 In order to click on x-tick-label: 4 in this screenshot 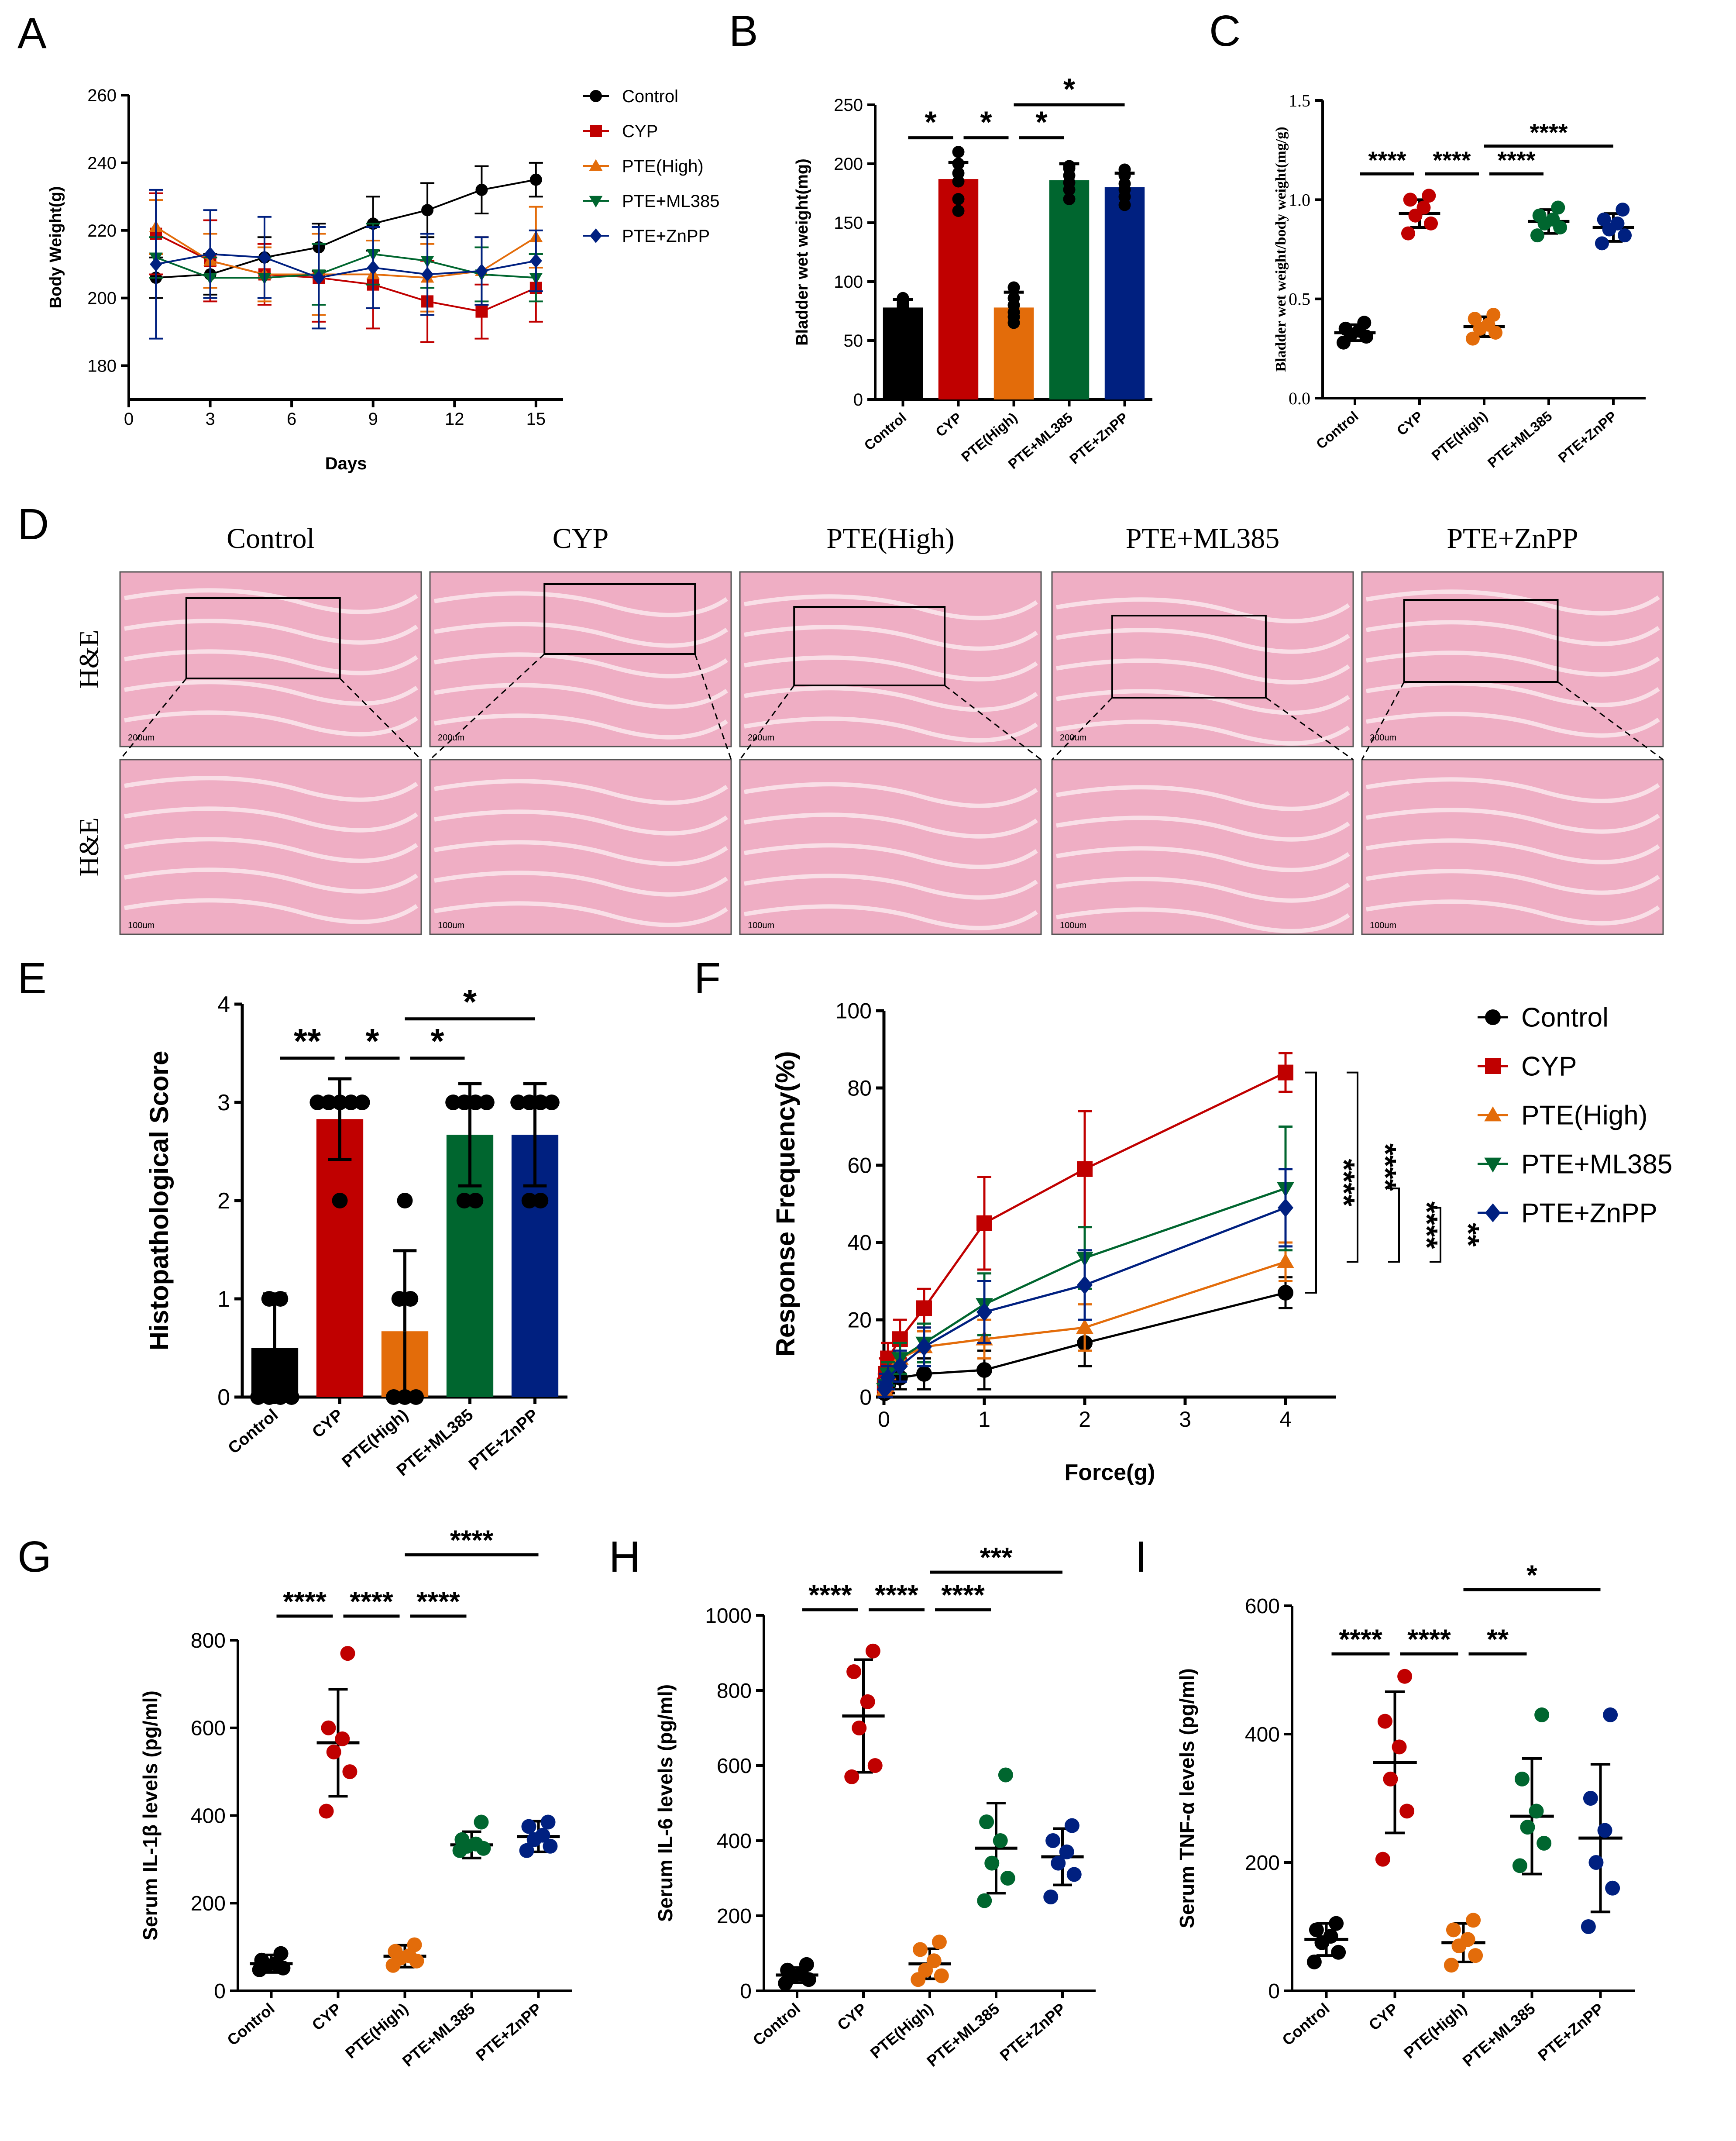, I will do `click(1285, 1419)`.